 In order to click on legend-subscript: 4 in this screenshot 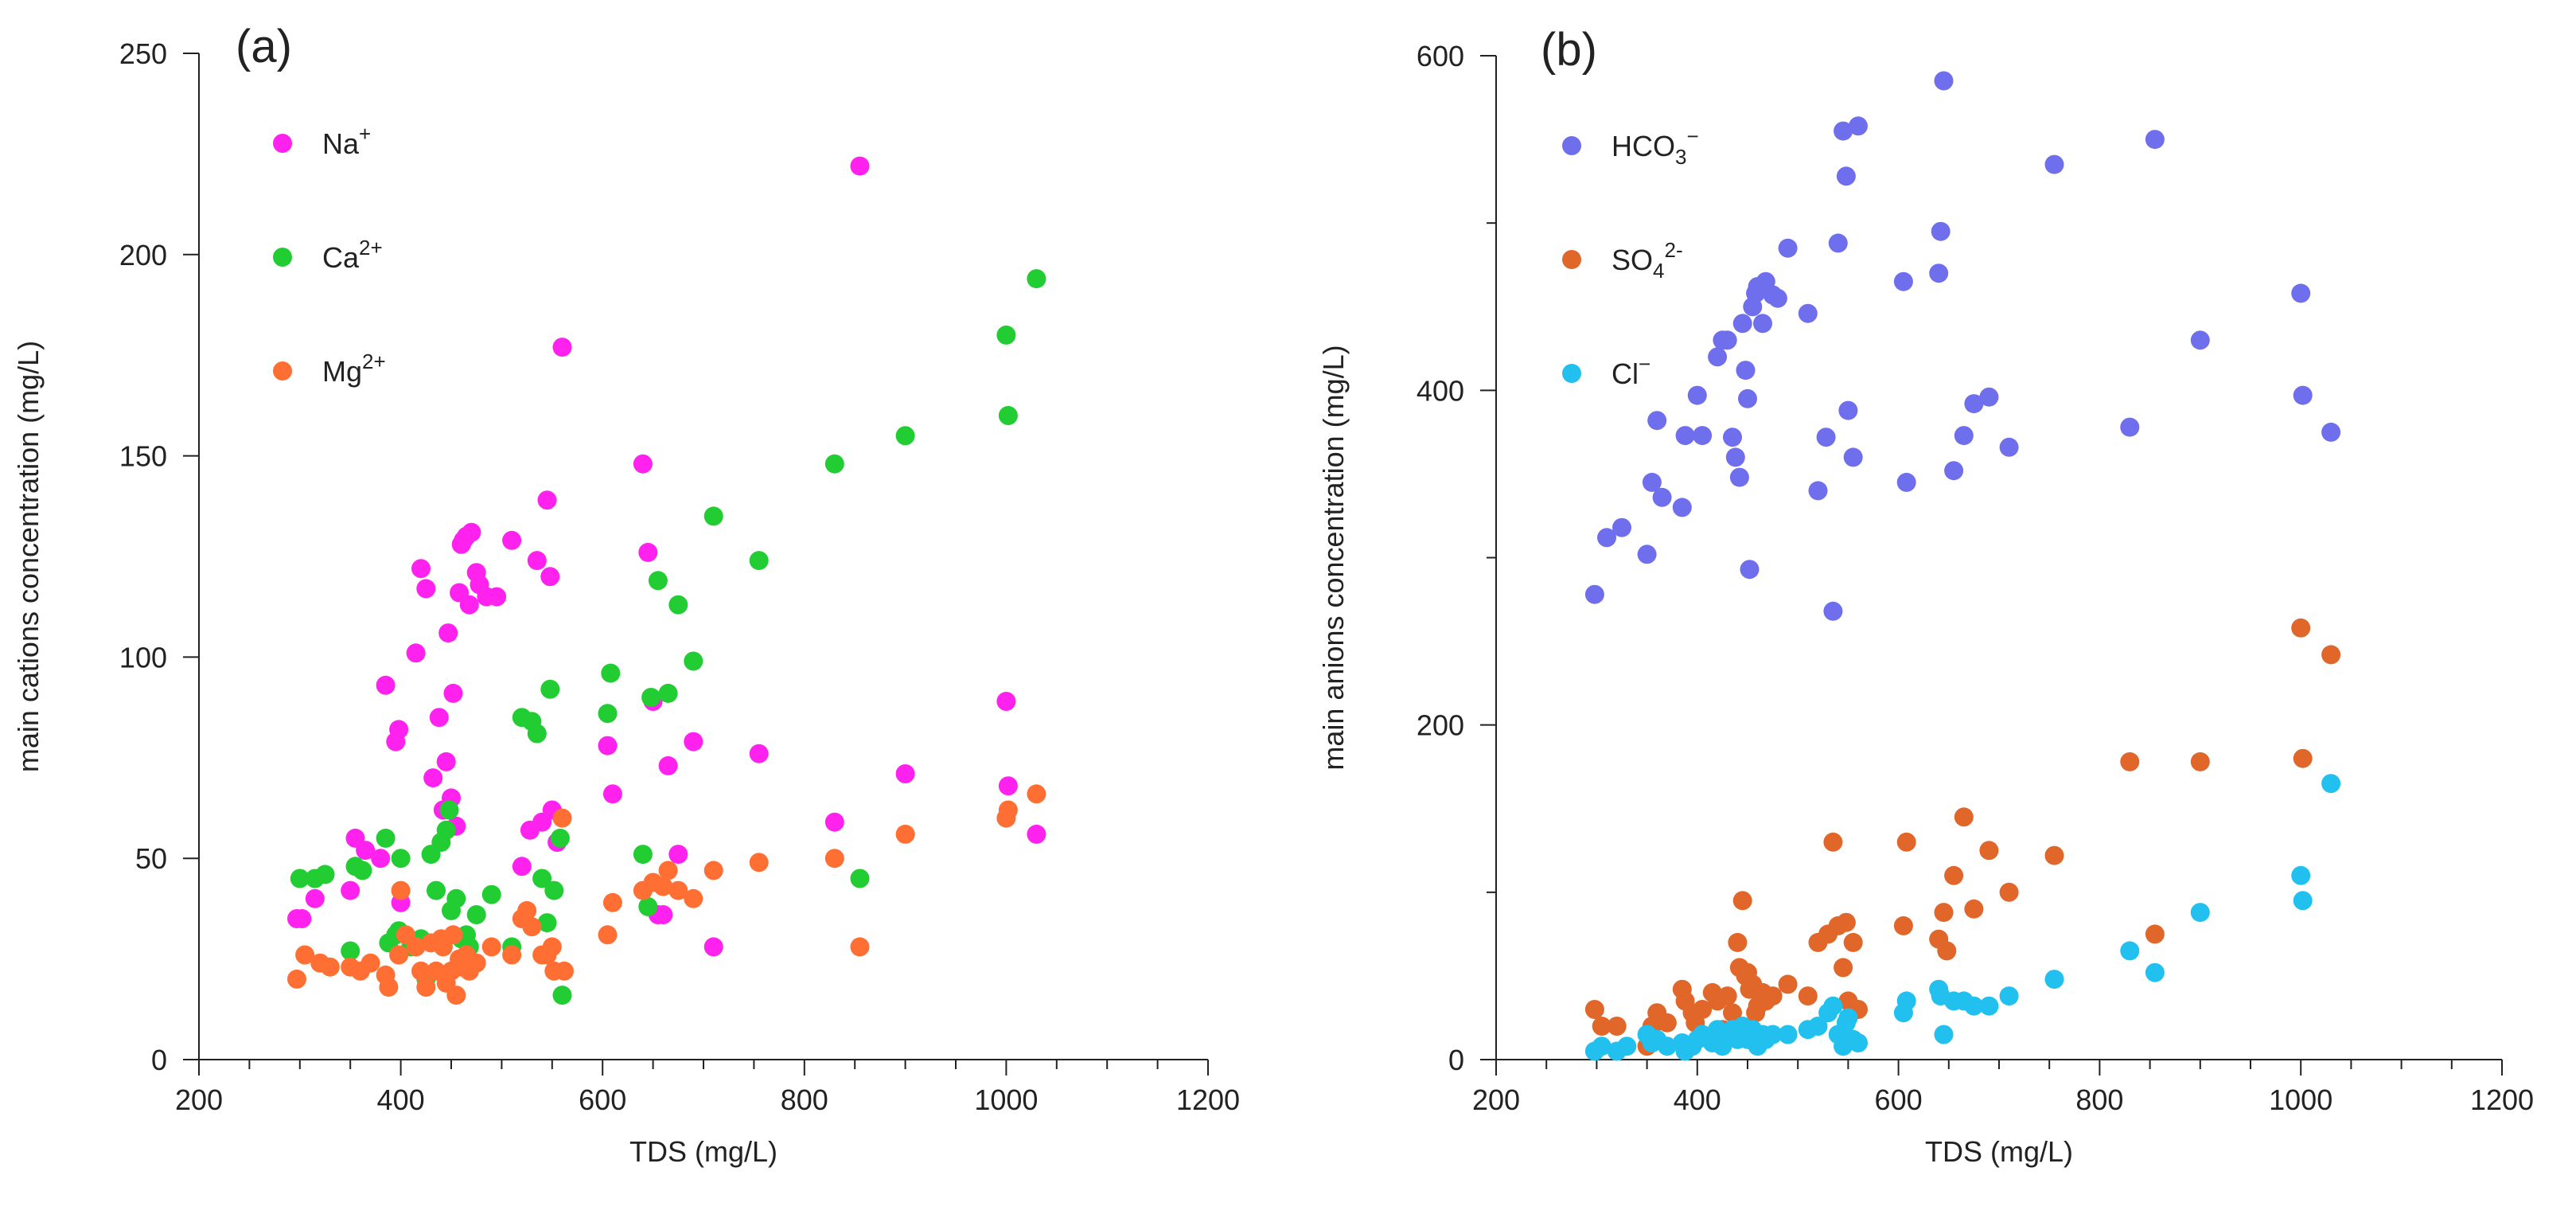, I will do `click(1658, 271)`.